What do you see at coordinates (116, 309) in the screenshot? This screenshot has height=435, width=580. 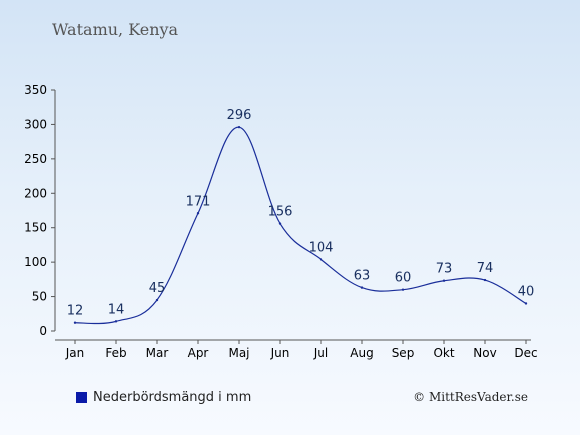 I see `data-label: 14` at bounding box center [116, 309].